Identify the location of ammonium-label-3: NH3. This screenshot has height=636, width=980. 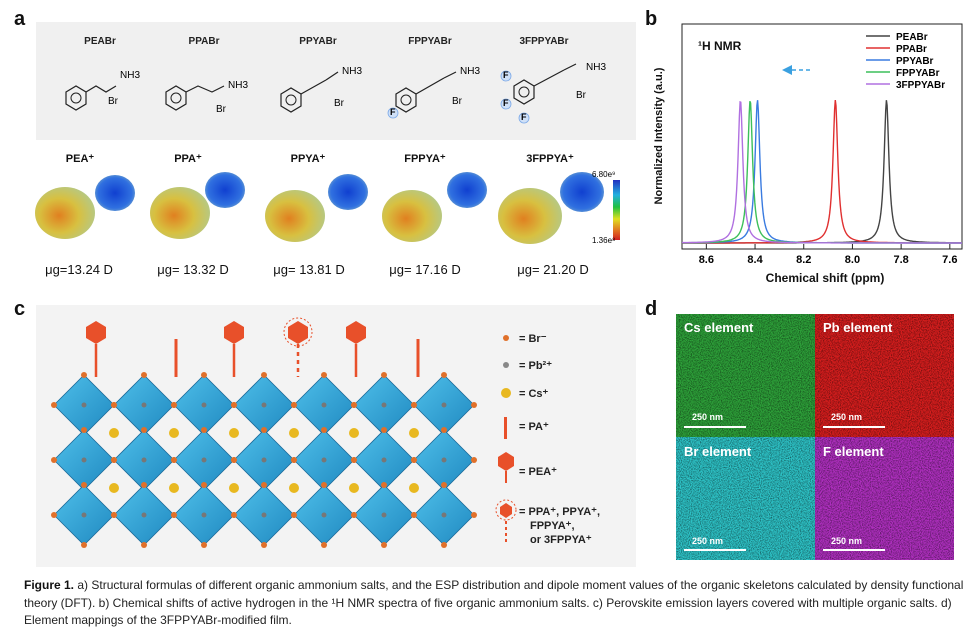
(352, 71).